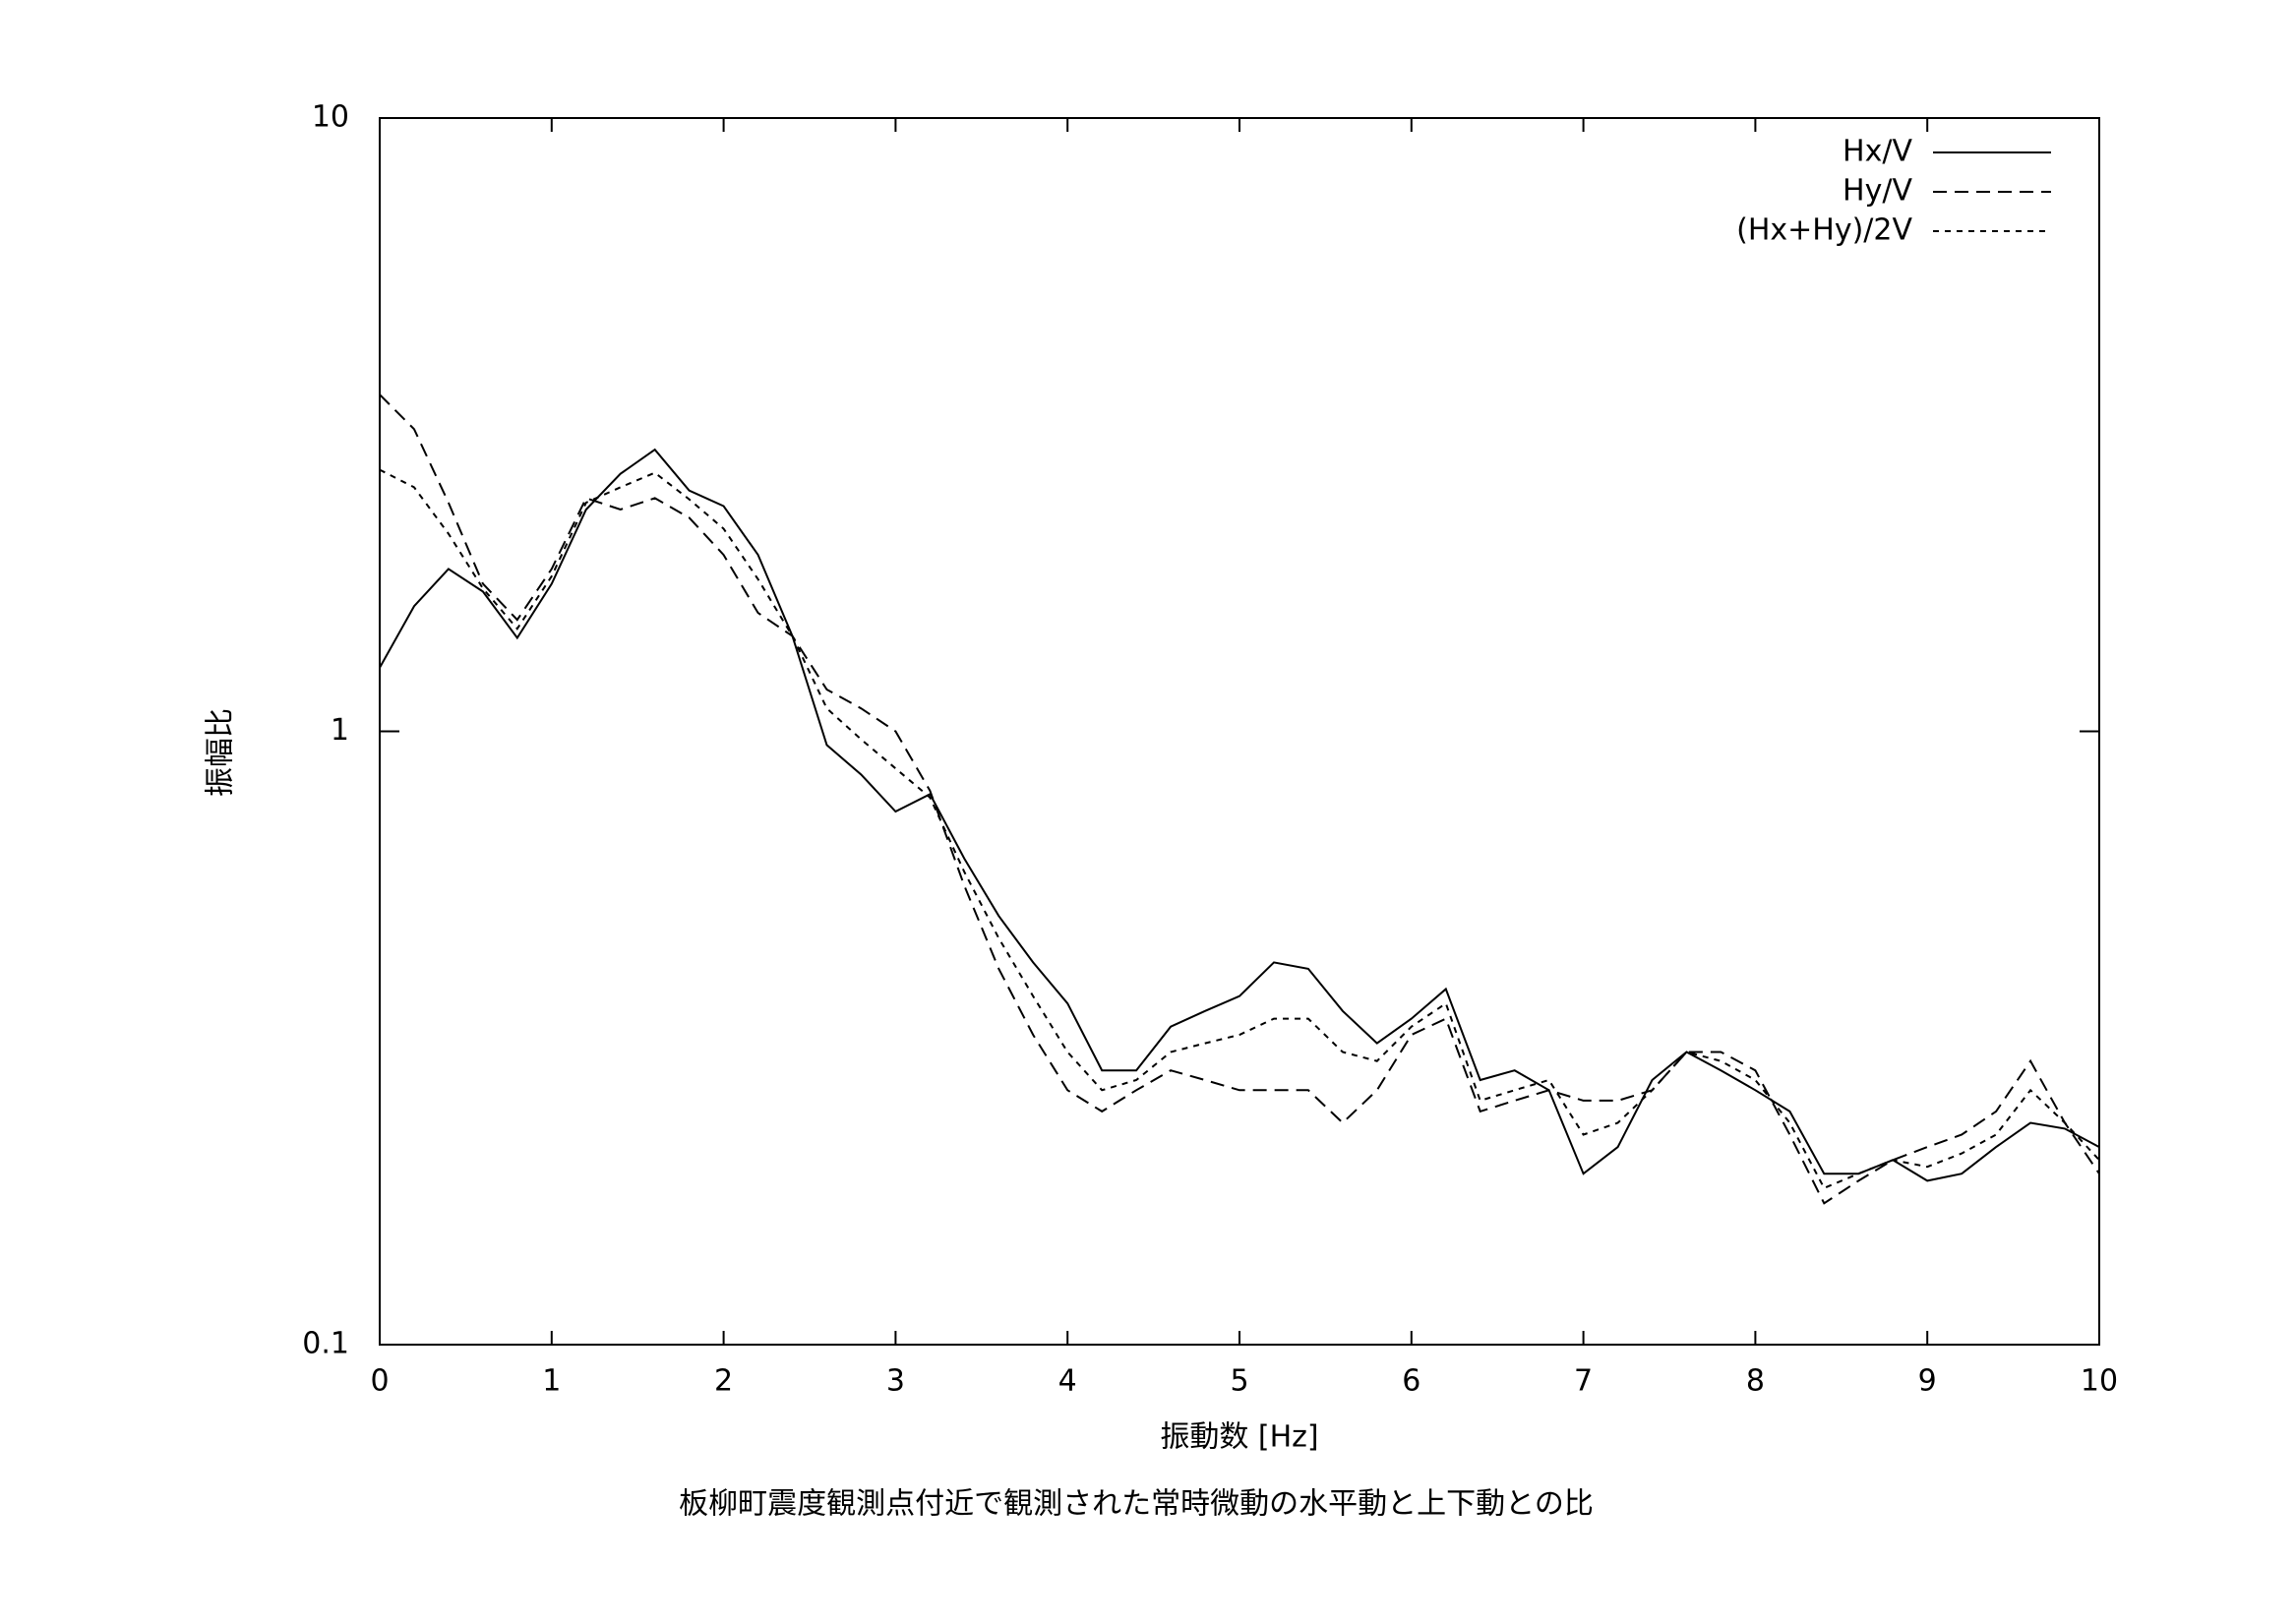 The height and width of the screenshot is (1624, 2296). I want to click on y-axis-label: 振幅比, so click(221, 752).